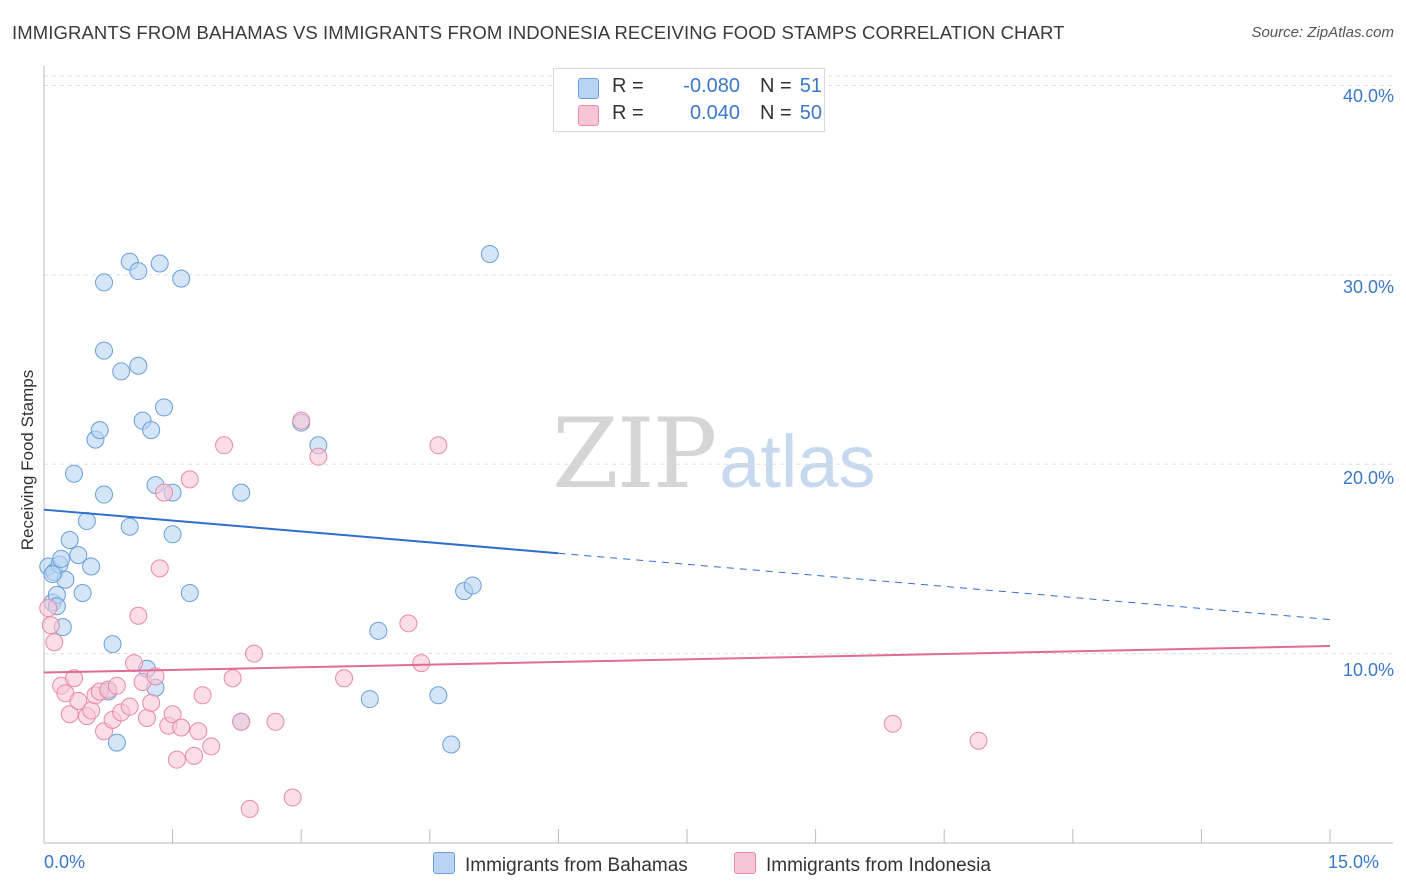 Image resolution: width=1406 pixels, height=892 pixels. I want to click on x-tick-label-min: 0.0%, so click(65, 862).